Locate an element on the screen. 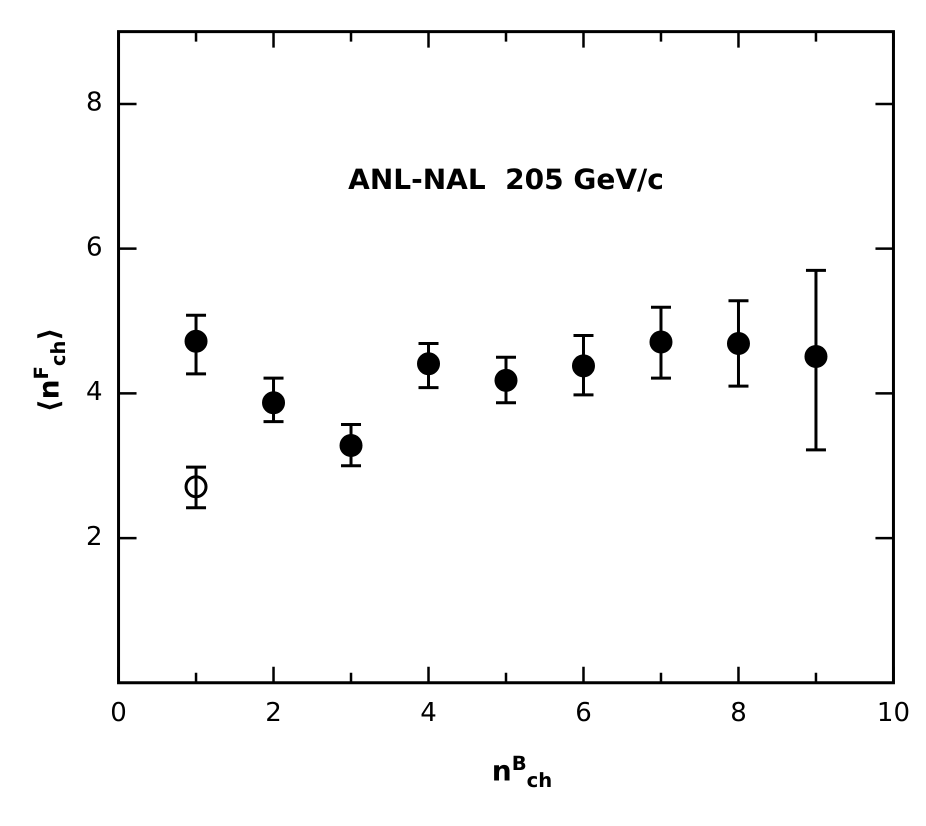 Image resolution: width=926 pixels, height=826 pixels. y-tick-label: 8 is located at coordinates (94, 103).